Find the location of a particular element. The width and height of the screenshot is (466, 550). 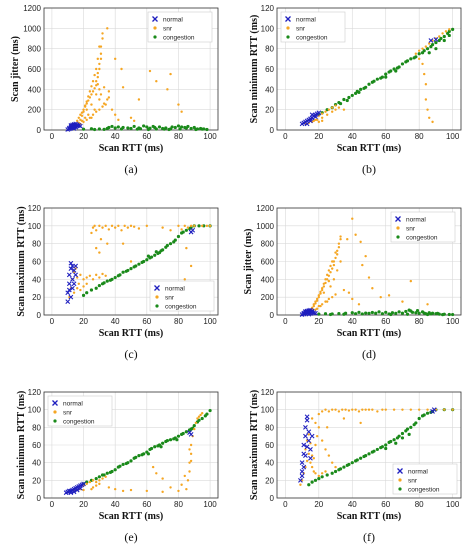

legend-marker-normal is located at coordinates (400, 471).